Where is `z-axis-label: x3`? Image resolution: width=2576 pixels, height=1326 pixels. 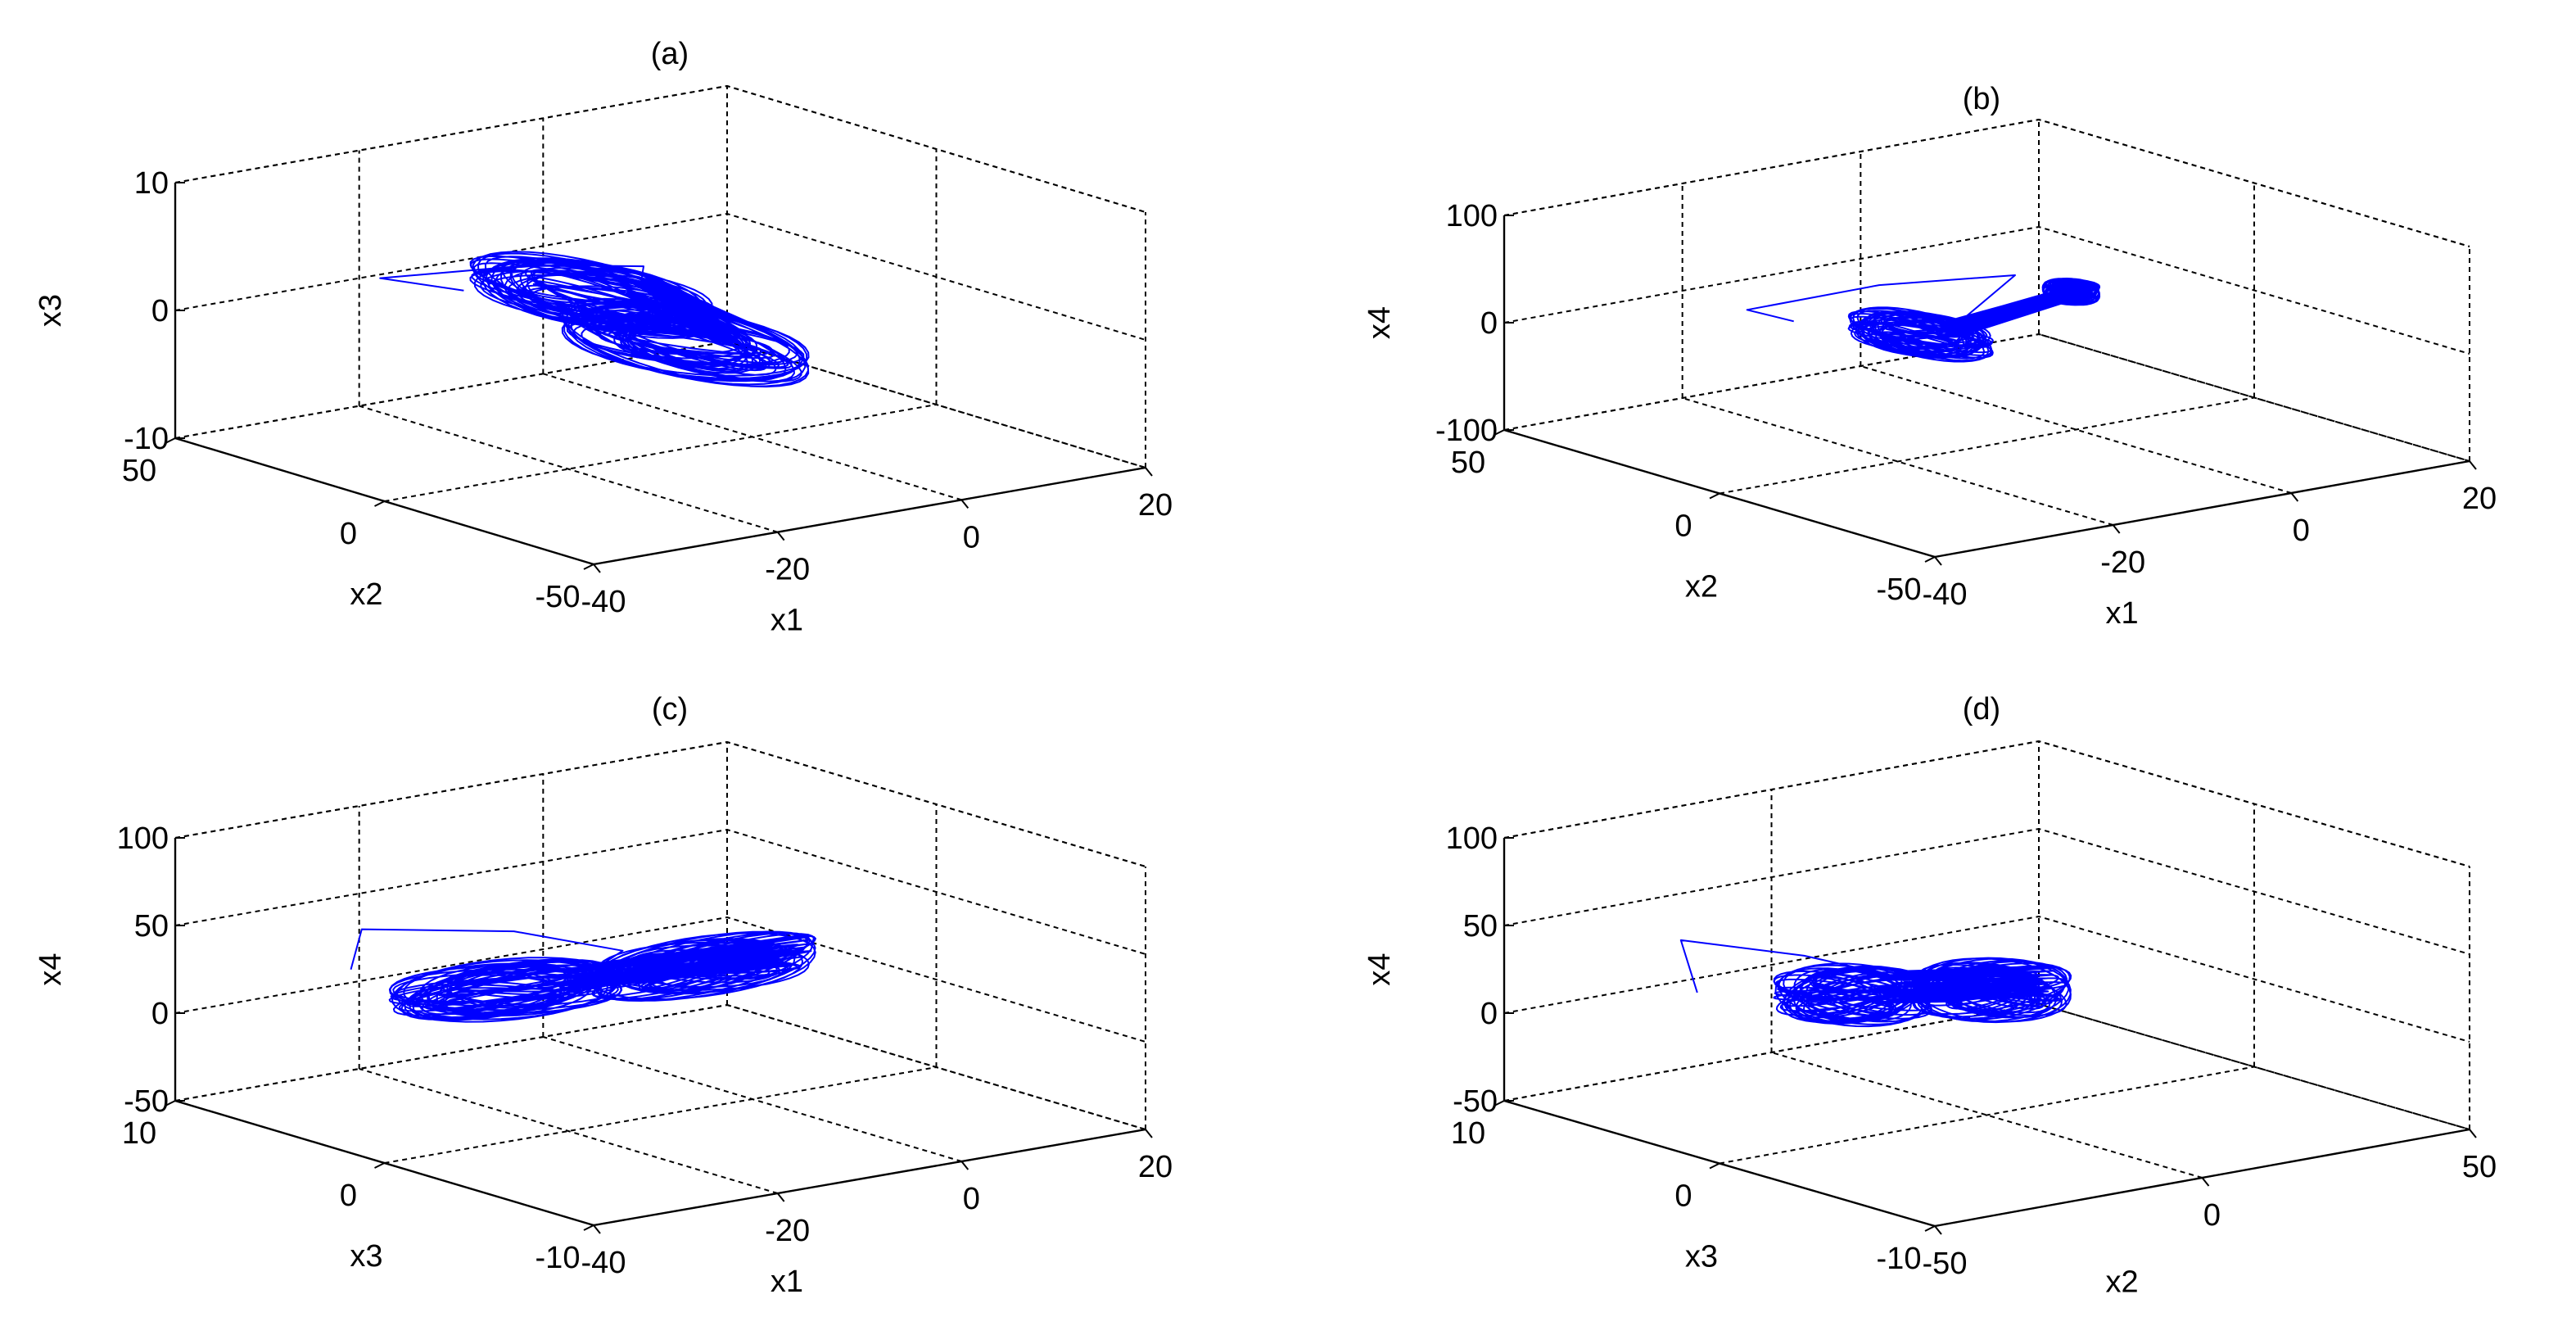
z-axis-label: x3 is located at coordinates (51, 310).